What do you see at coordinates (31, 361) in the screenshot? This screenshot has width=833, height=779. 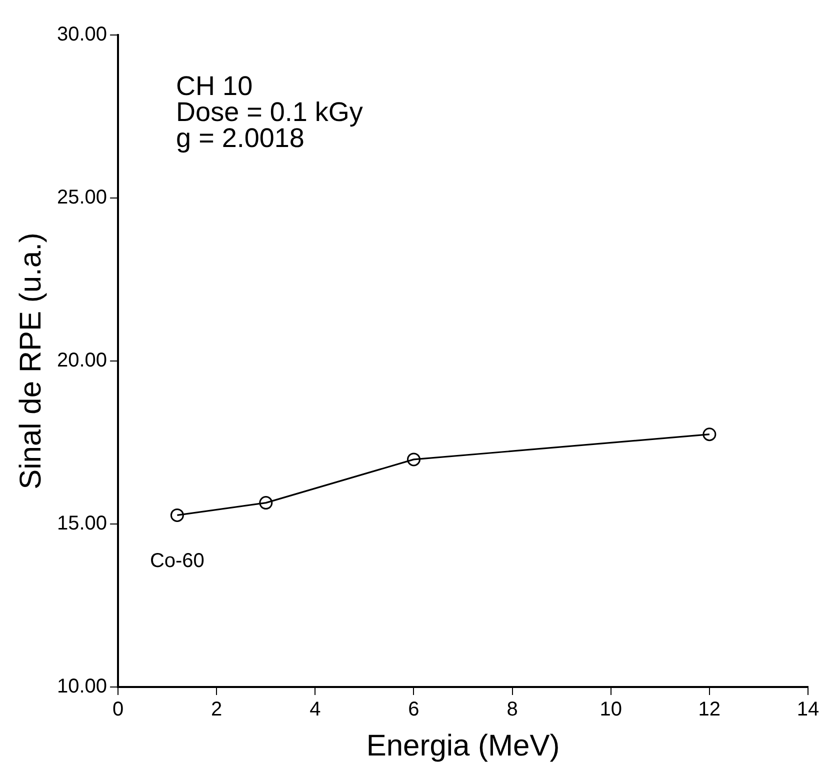 I see `y-axis-title: Sinal de RPE (u.a.)` at bounding box center [31, 361].